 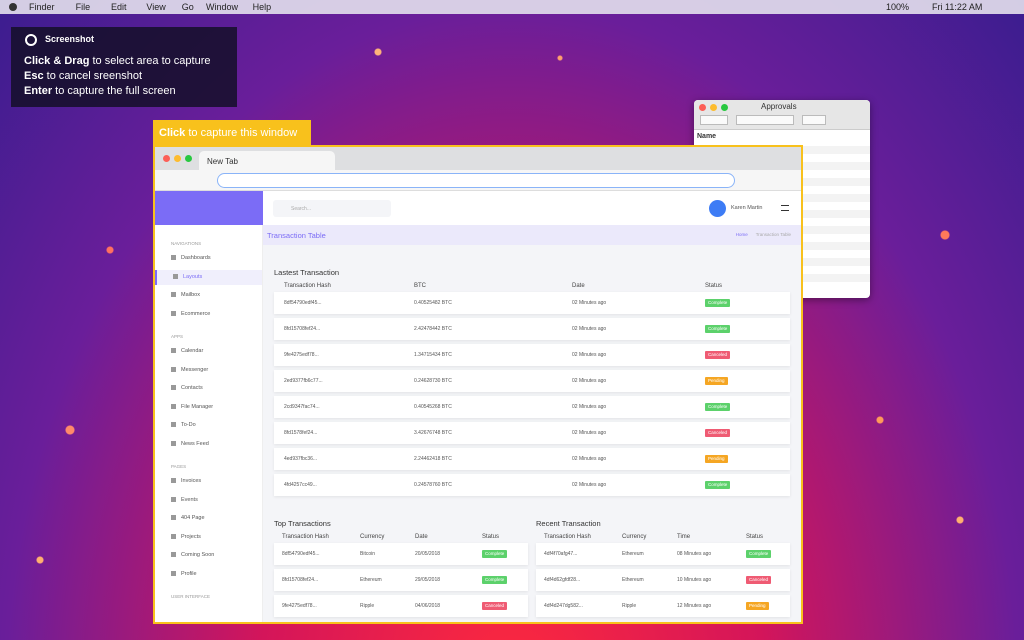 What do you see at coordinates (532, 235) in the screenshot?
I see `page-header: Transaction Table Home Transaction Table` at bounding box center [532, 235].